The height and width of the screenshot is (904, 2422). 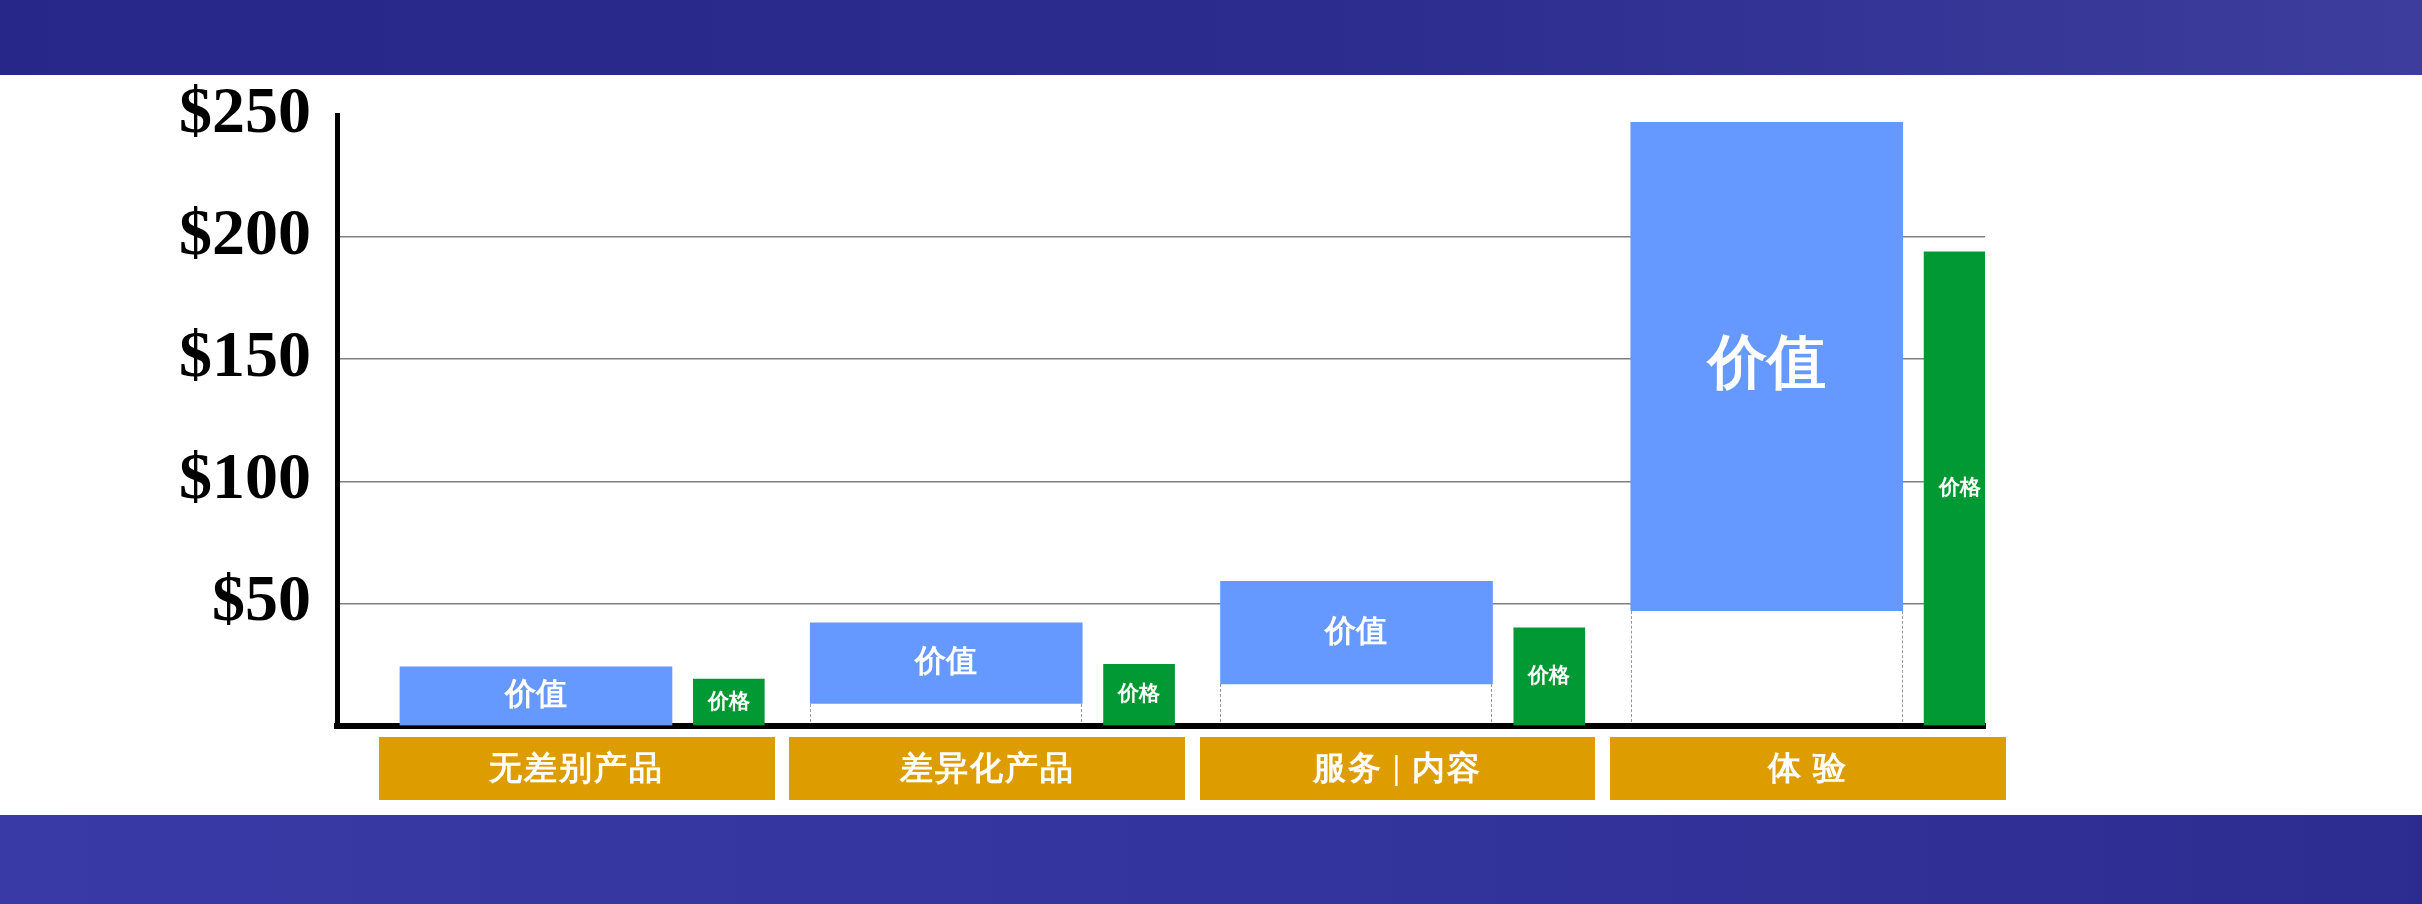 I want to click on y-tick-label: $150, so click(x=245, y=354).